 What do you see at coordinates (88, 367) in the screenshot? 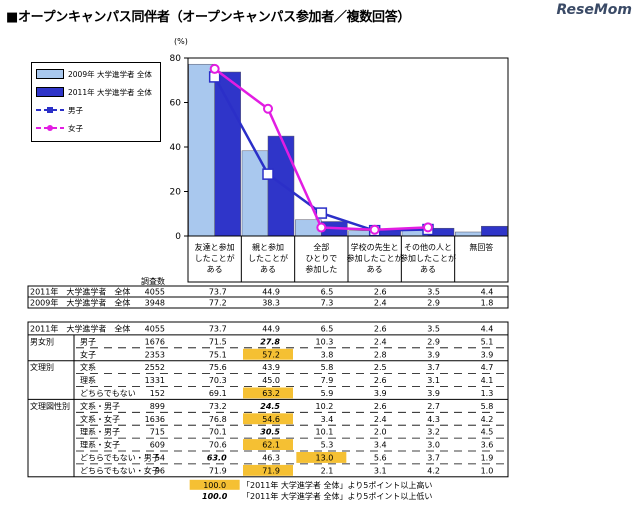
I see `row-label: 文系` at bounding box center [88, 367].